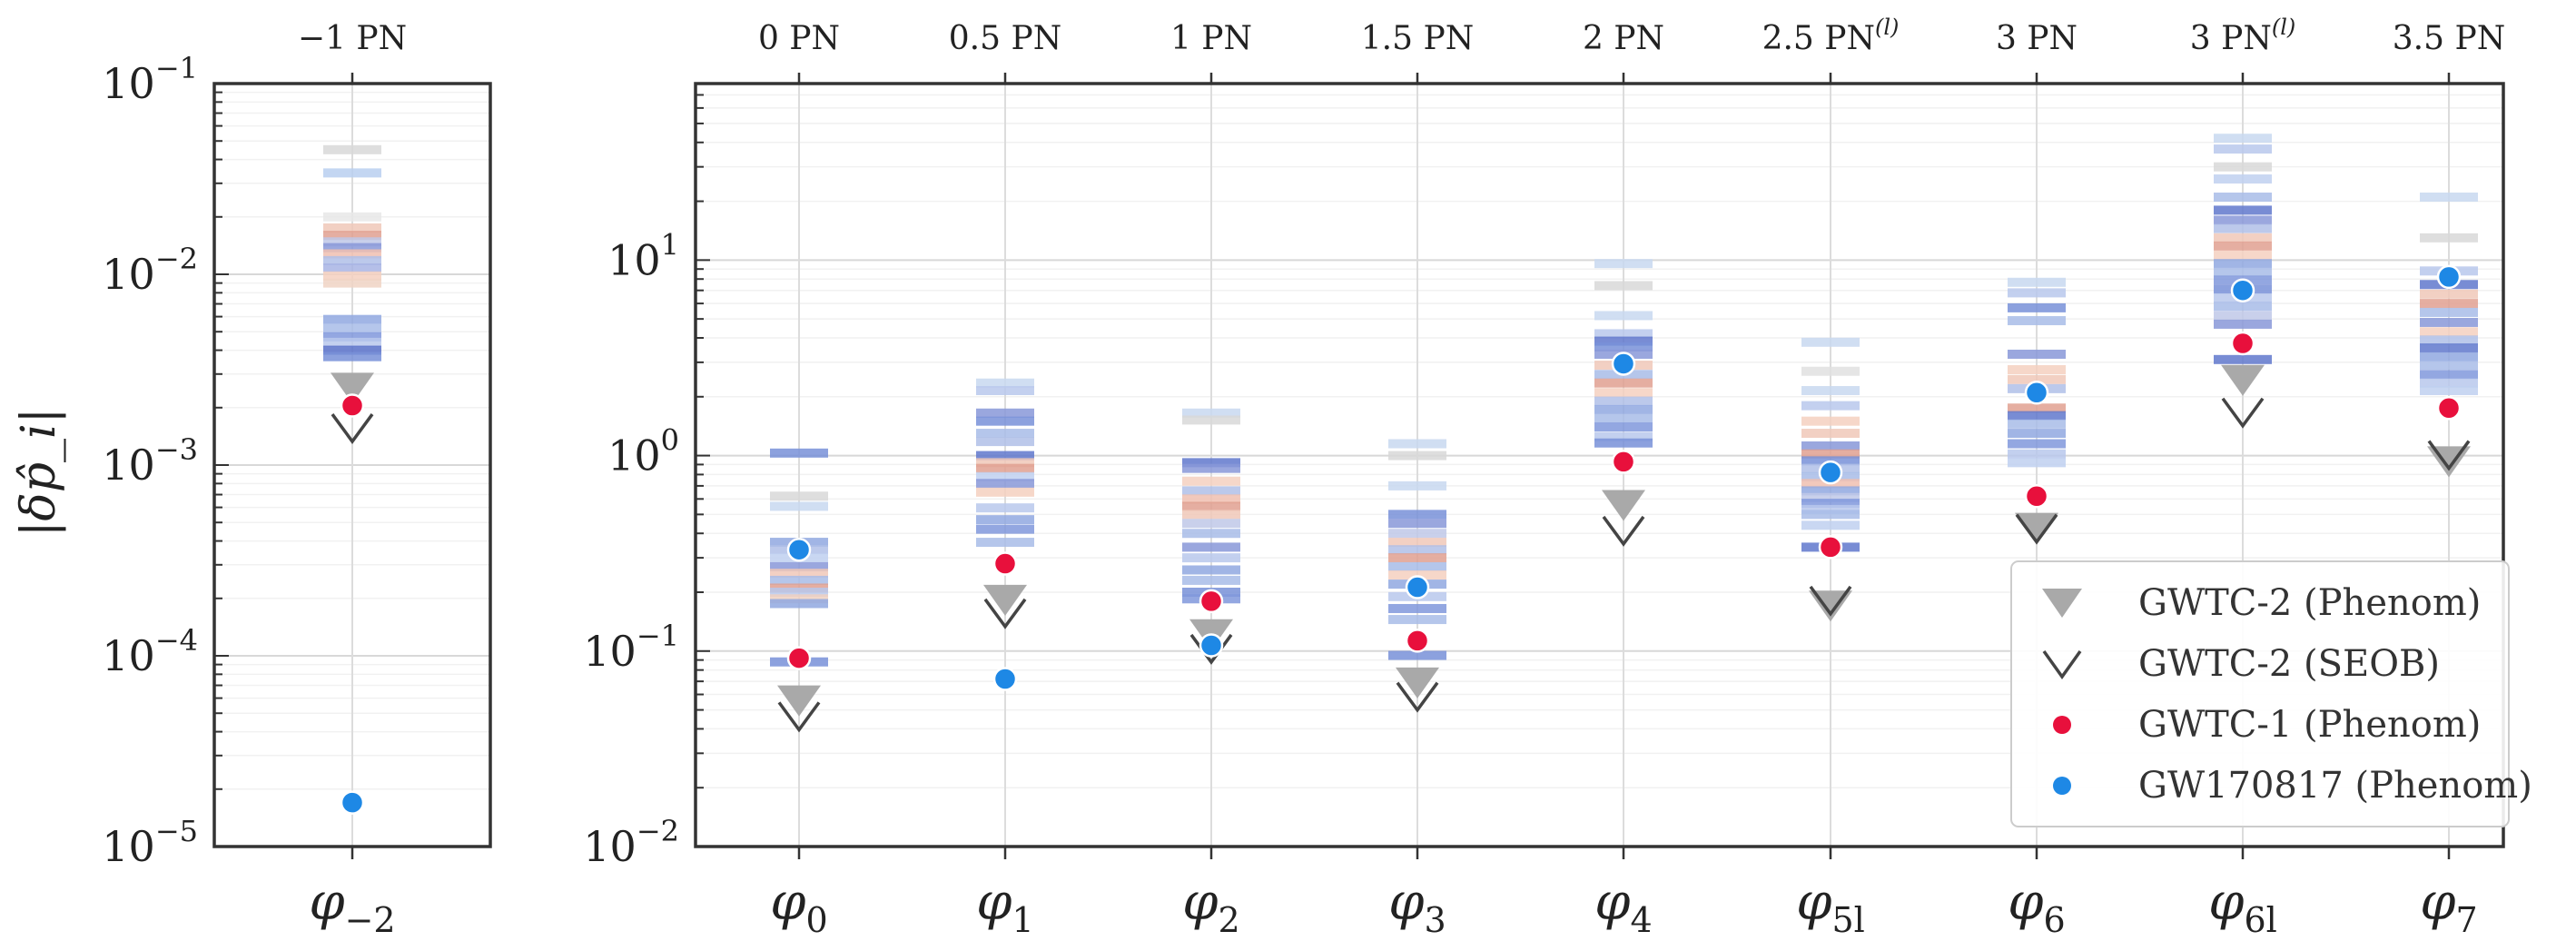  I want to click on x-tick-label: φ4, so click(1623, 906).